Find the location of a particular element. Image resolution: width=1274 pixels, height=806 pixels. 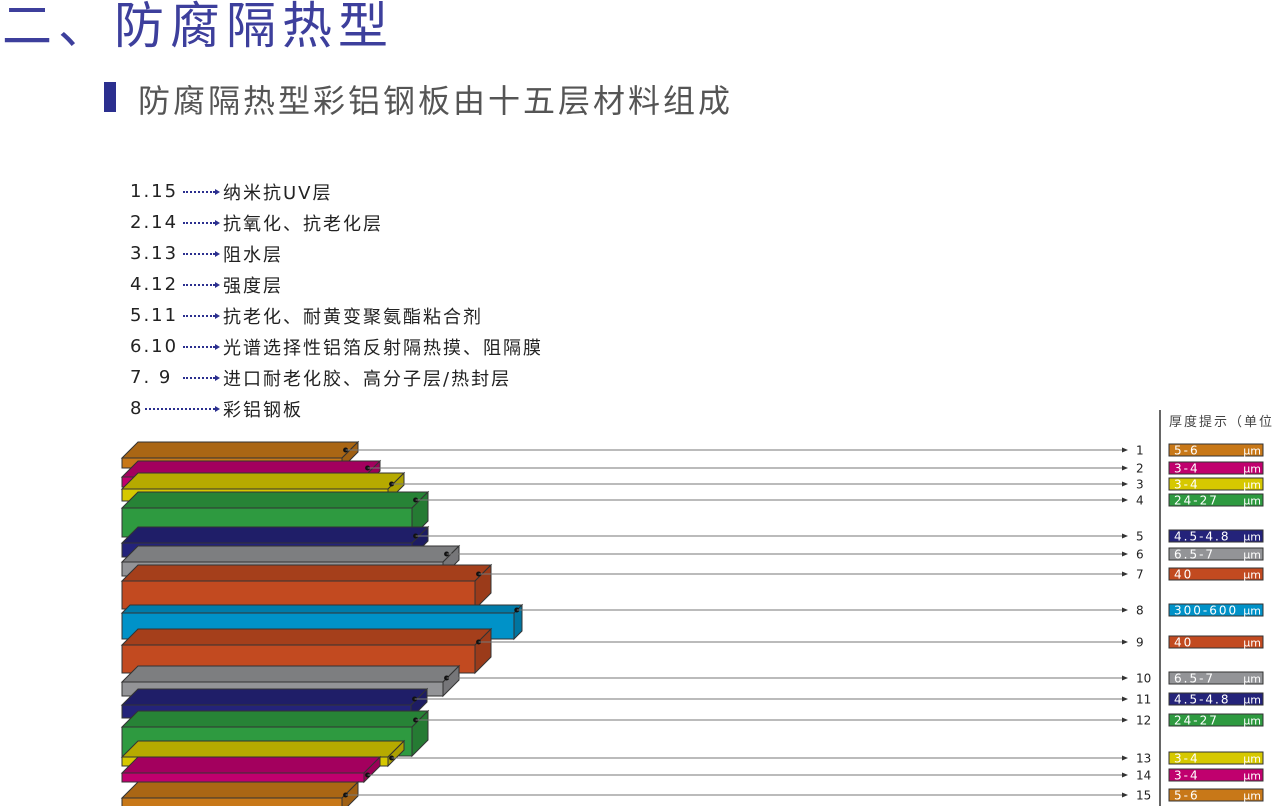

layer-number: 14 is located at coordinates (1143, 776).